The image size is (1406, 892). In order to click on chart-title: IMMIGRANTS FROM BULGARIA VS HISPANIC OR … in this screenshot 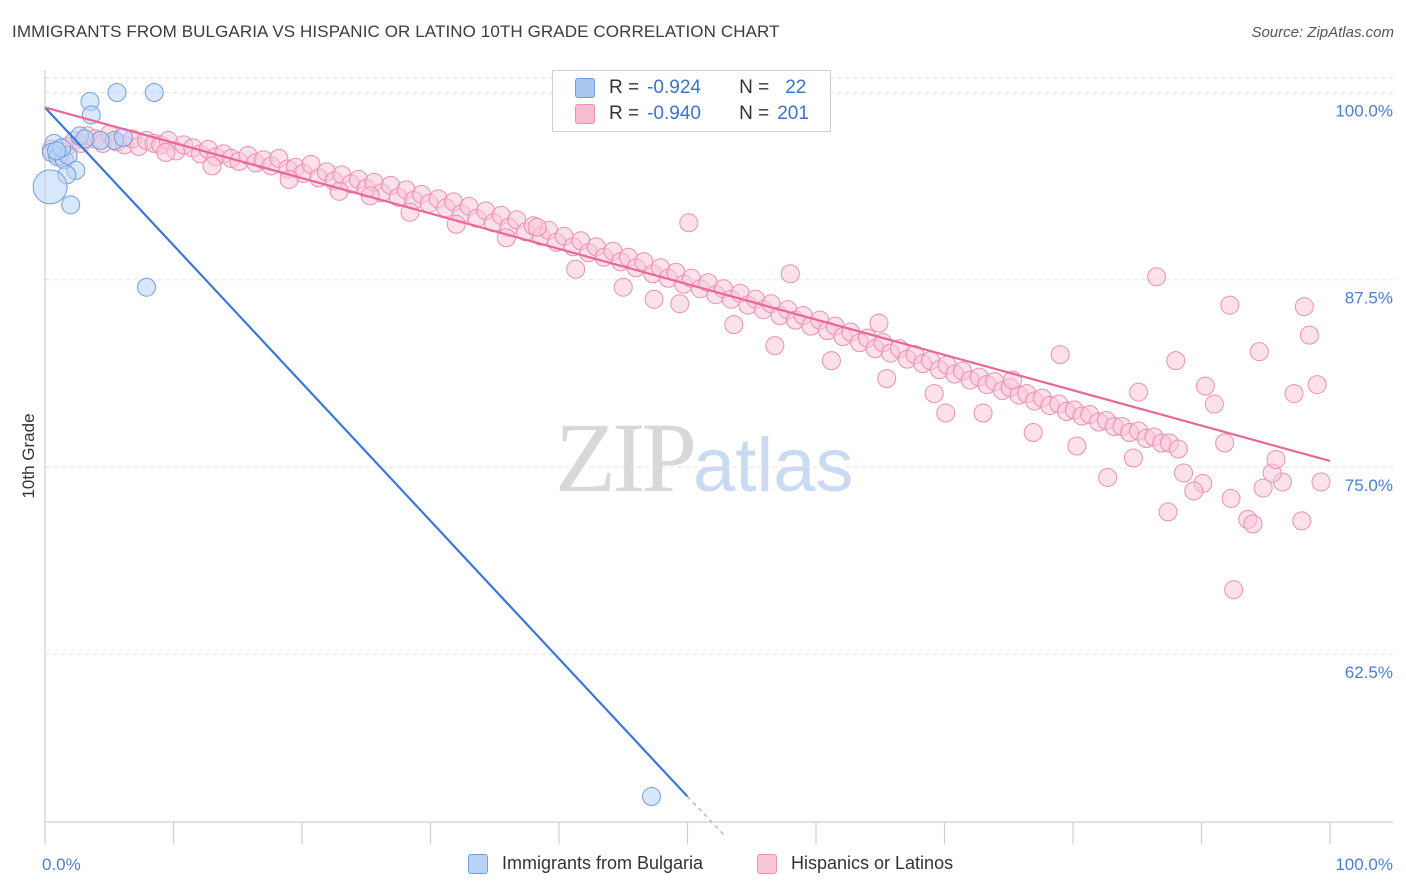, I will do `click(396, 31)`.